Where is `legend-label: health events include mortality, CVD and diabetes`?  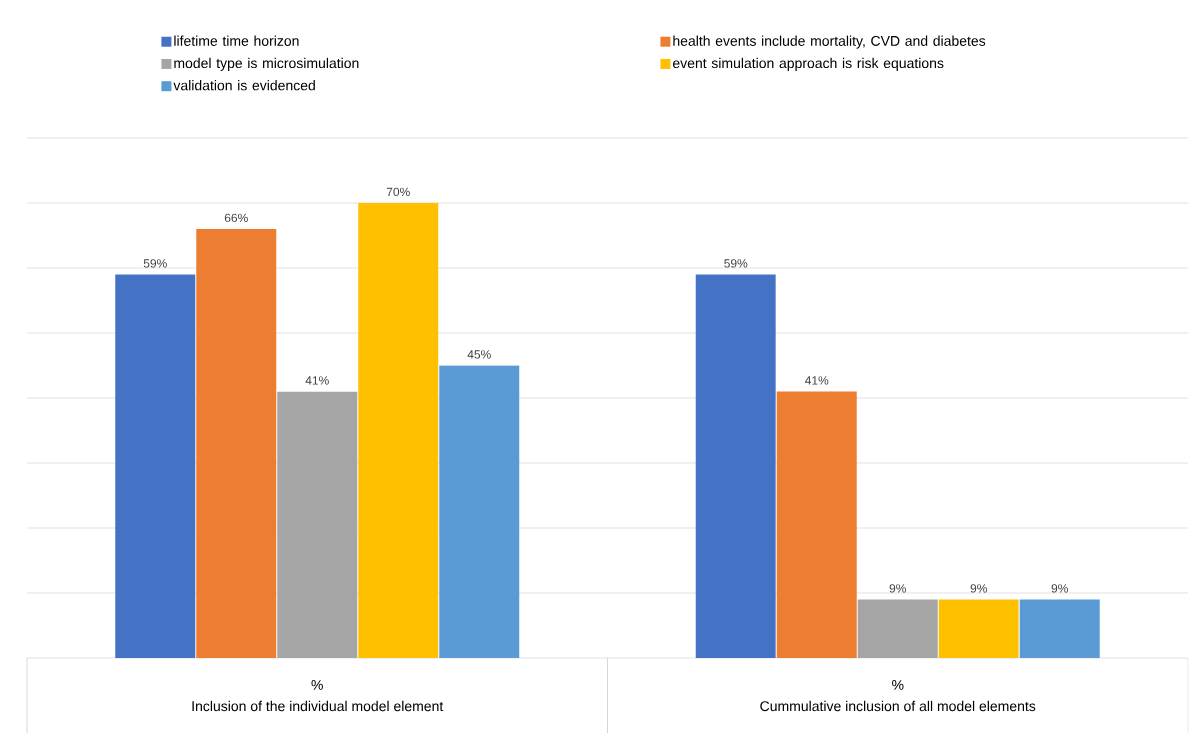 legend-label: health events include mortality, CVD and diabetes is located at coordinates (829, 42).